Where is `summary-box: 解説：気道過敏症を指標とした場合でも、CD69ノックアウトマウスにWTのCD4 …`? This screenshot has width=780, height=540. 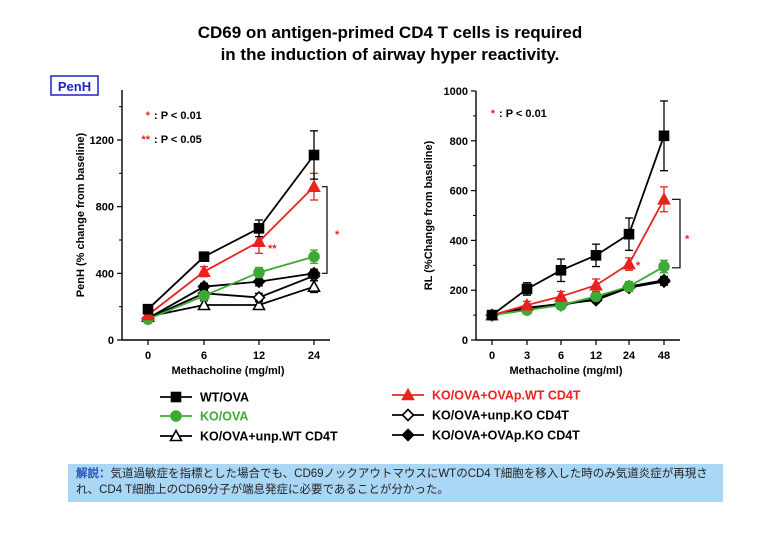
summary-box: 解説：気道過敏症を指標とした場合でも、CD69ノックアウトマウスにWTのCD4 … is located at coordinates (395, 483).